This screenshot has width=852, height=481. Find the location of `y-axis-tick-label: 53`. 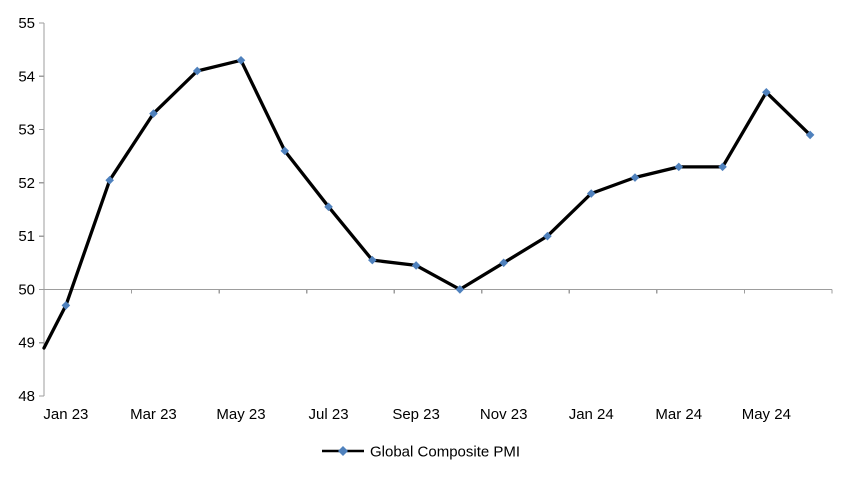

y-axis-tick-label: 53 is located at coordinates (26, 130).